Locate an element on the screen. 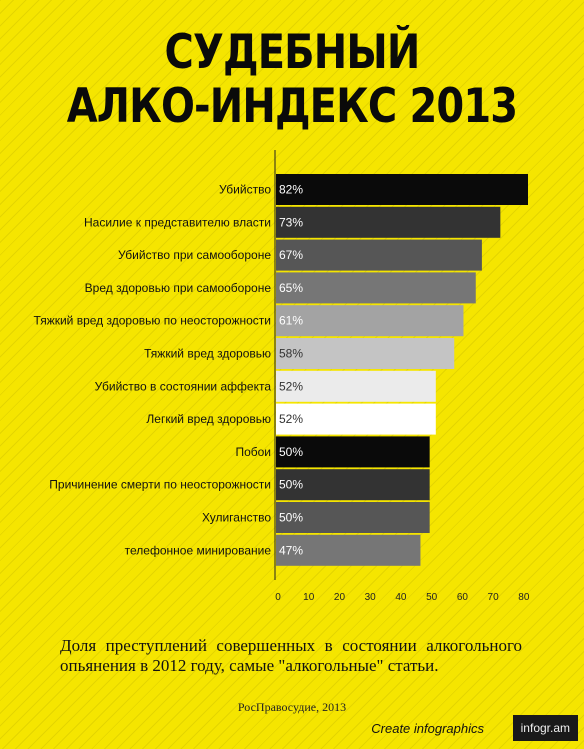 The image size is (584, 749). value-label: 47% is located at coordinates (291, 550).